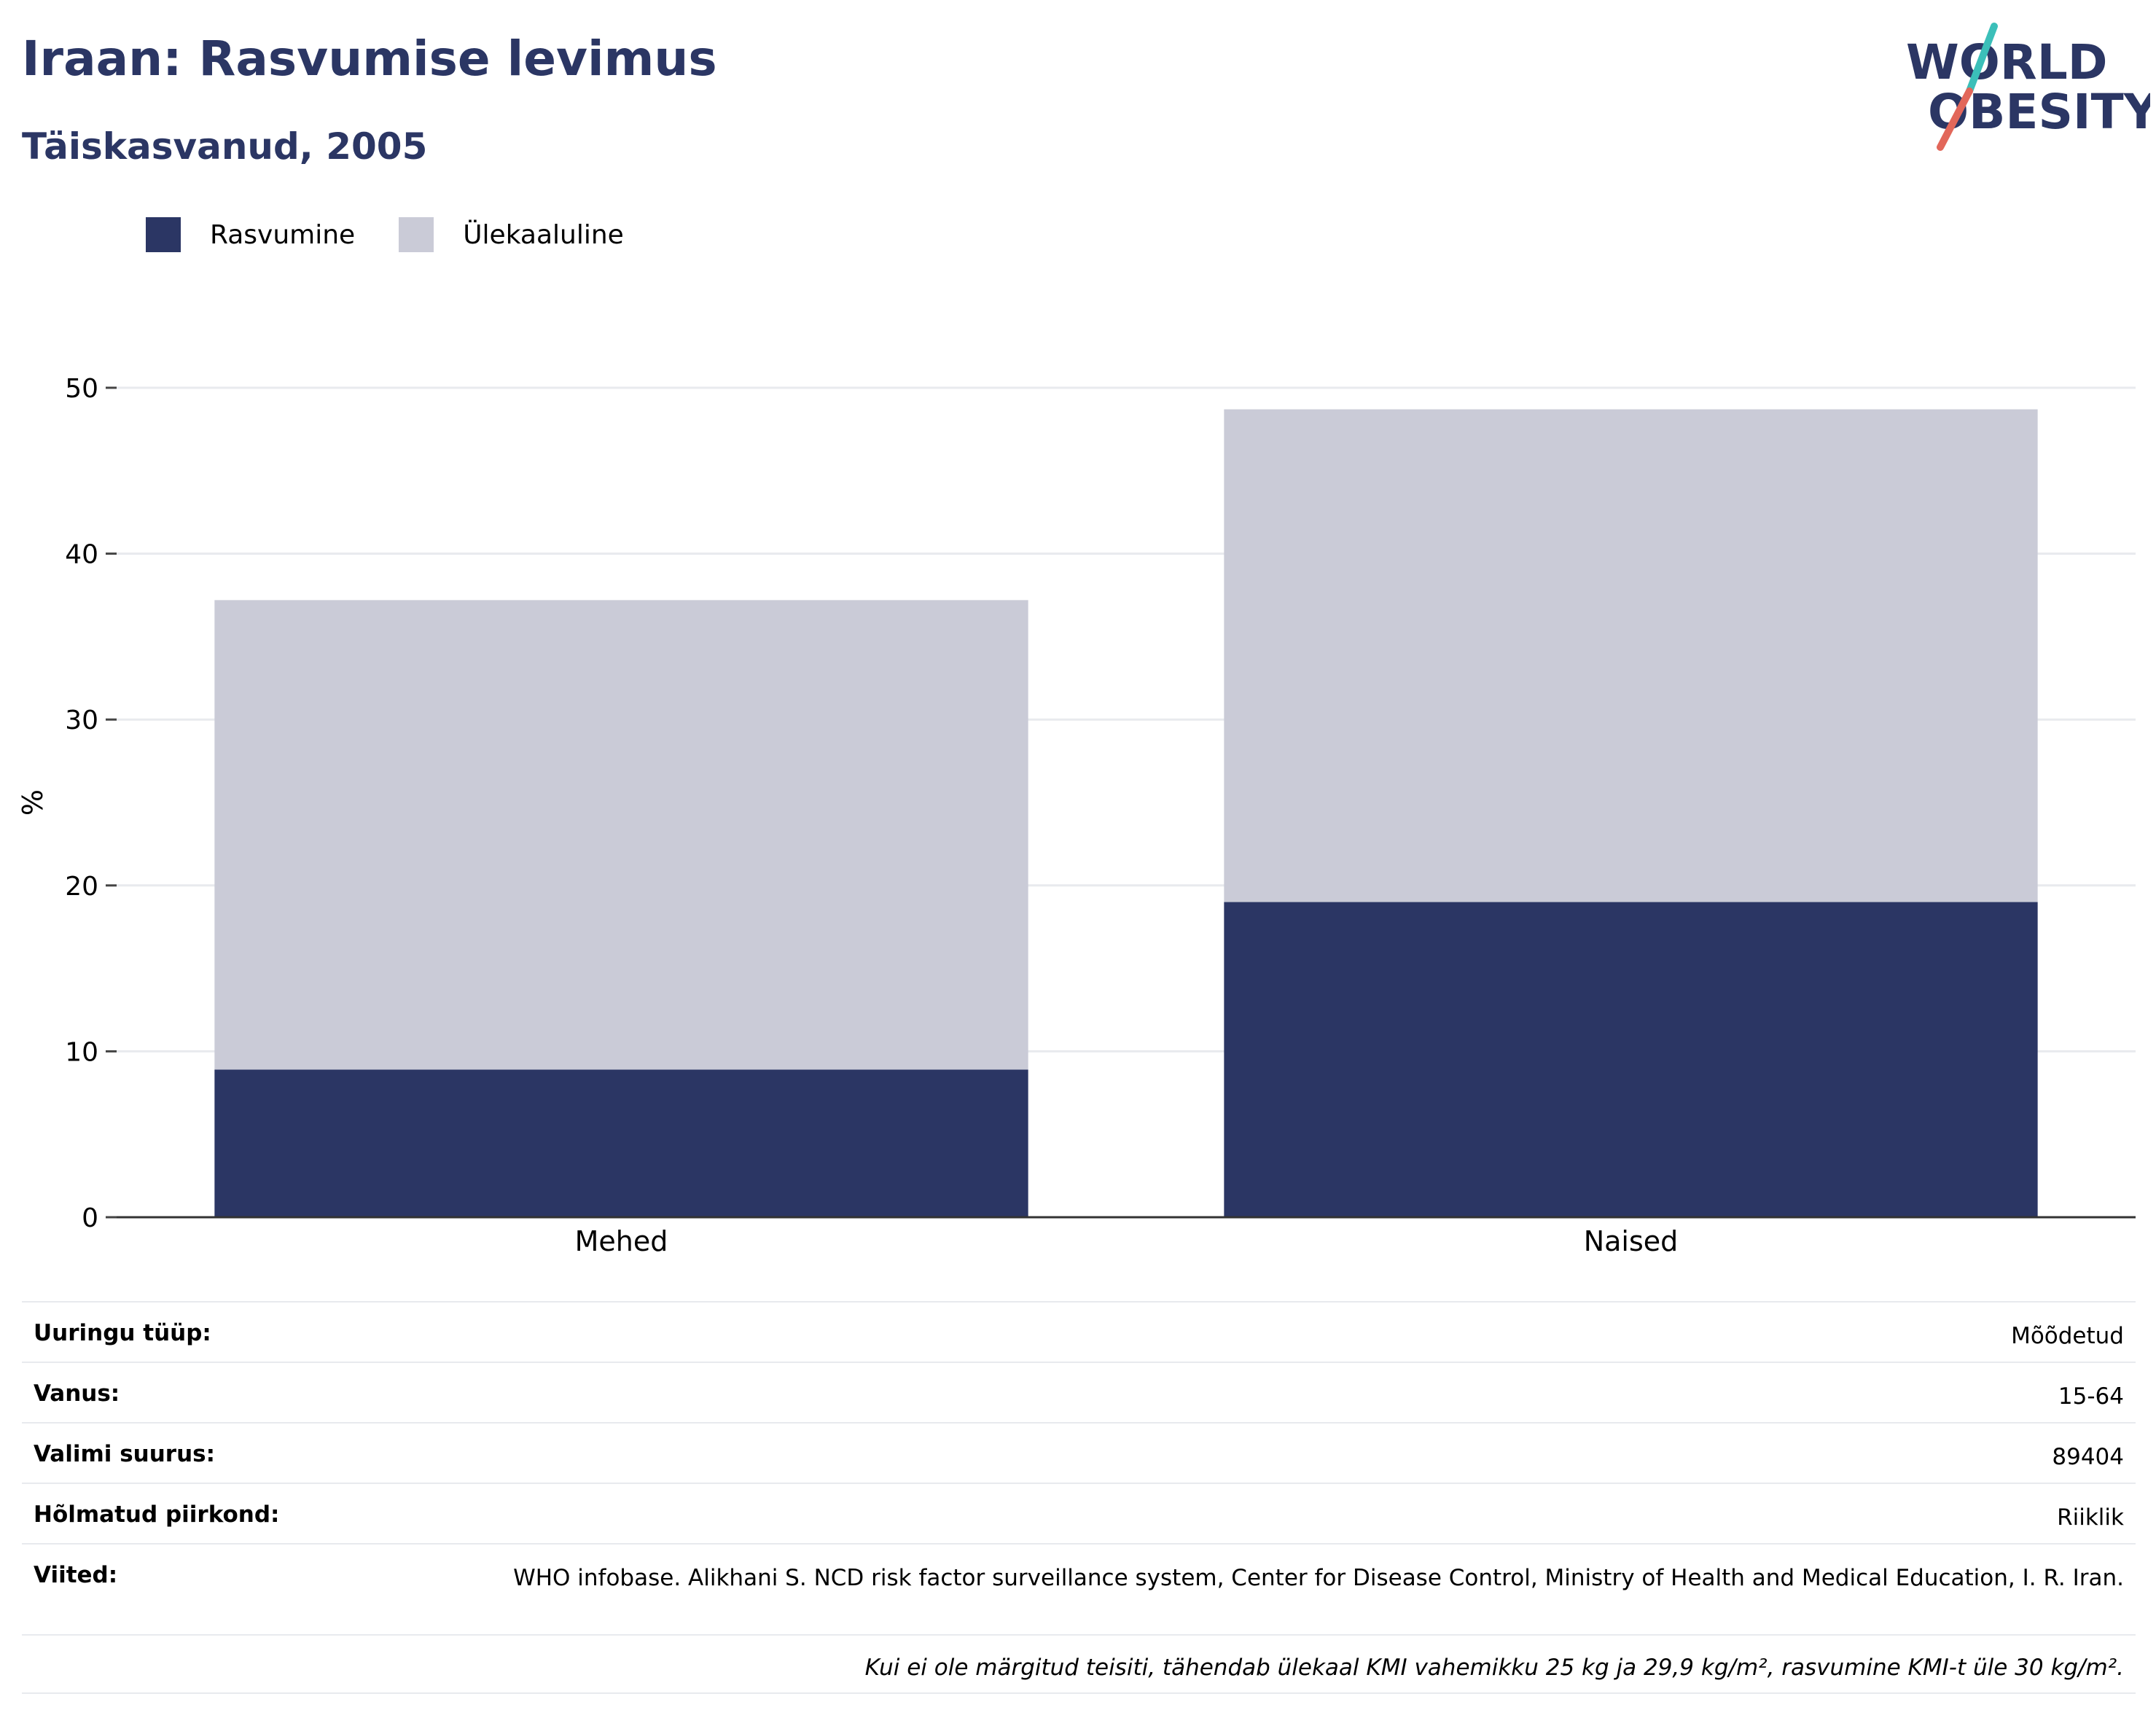 This screenshot has width=2156, height=1734. Describe the element at coordinates (1079, 1513) in the screenshot. I see `meta-row-area-covered: Hõlmatud piirkond: Riiklik` at that location.